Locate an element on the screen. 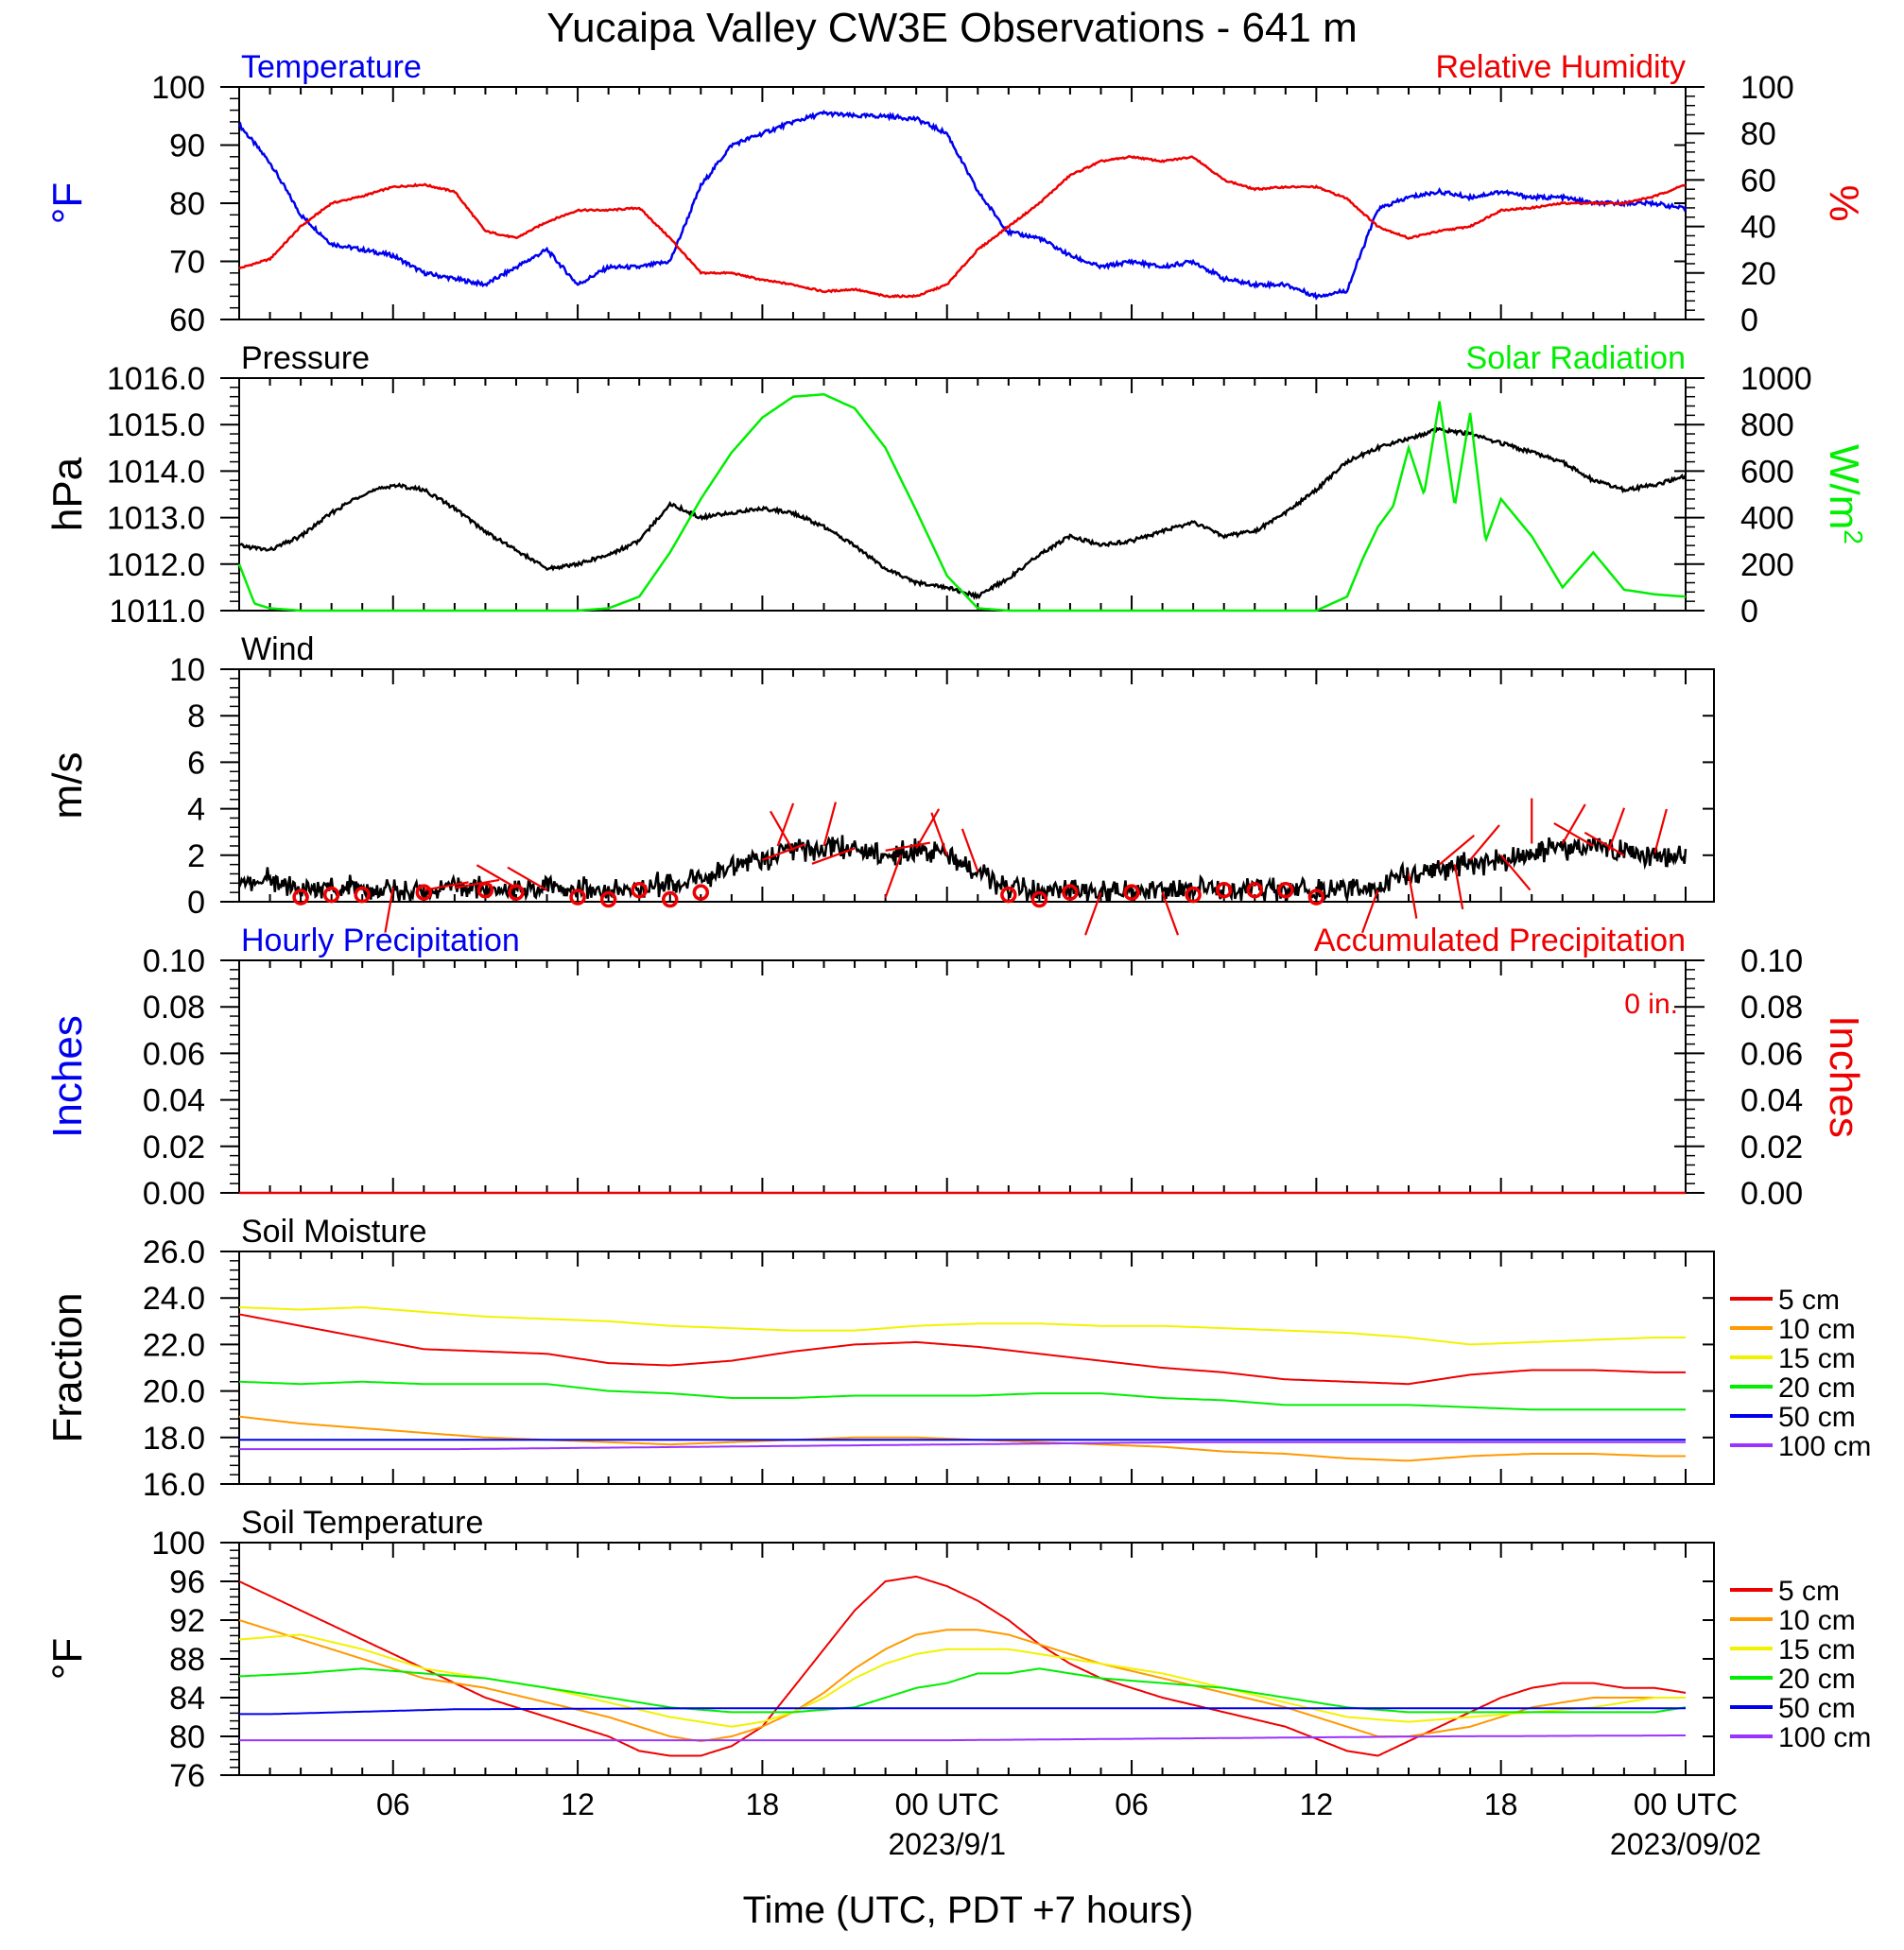 Image resolution: width=1904 pixels, height=1950 pixels. y-tick-label-left: 90 is located at coordinates (187, 146).